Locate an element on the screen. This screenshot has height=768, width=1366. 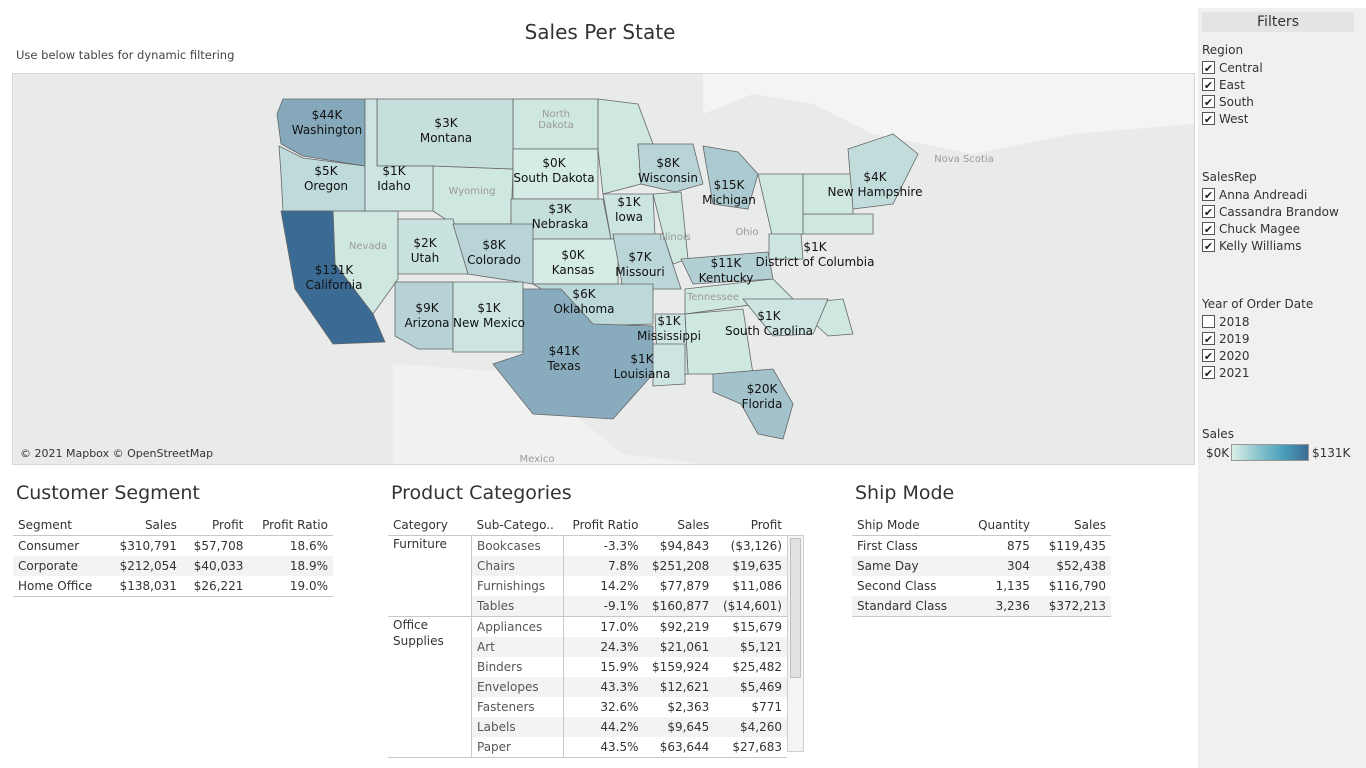
state-sales-label: $3K Nebraska is located at coordinates (560, 216).